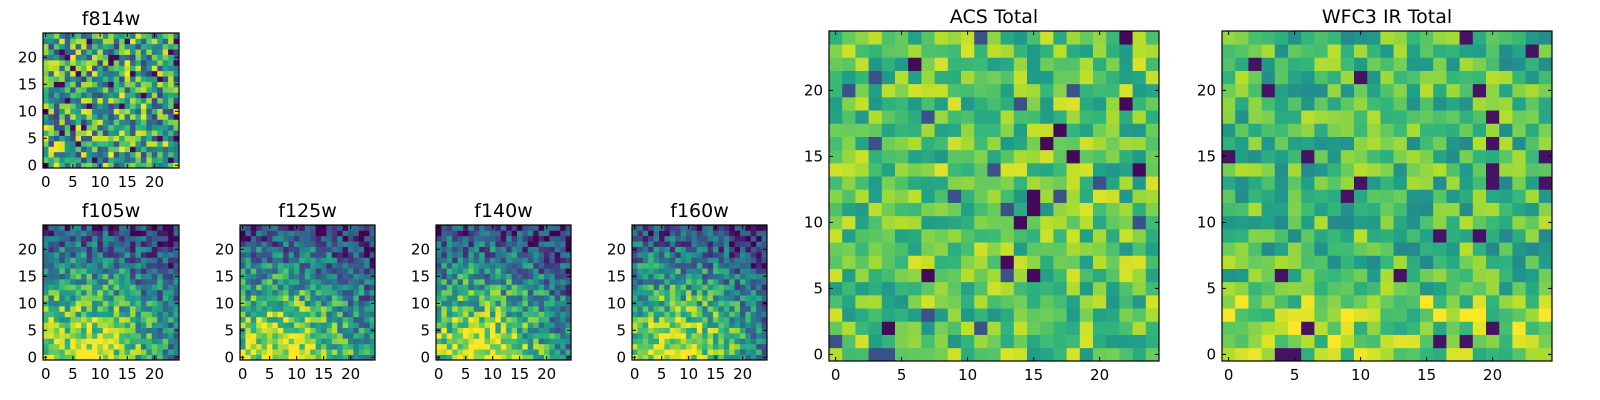 The height and width of the screenshot is (400, 1600). I want to click on x-tick-label: 10, so click(492, 374).